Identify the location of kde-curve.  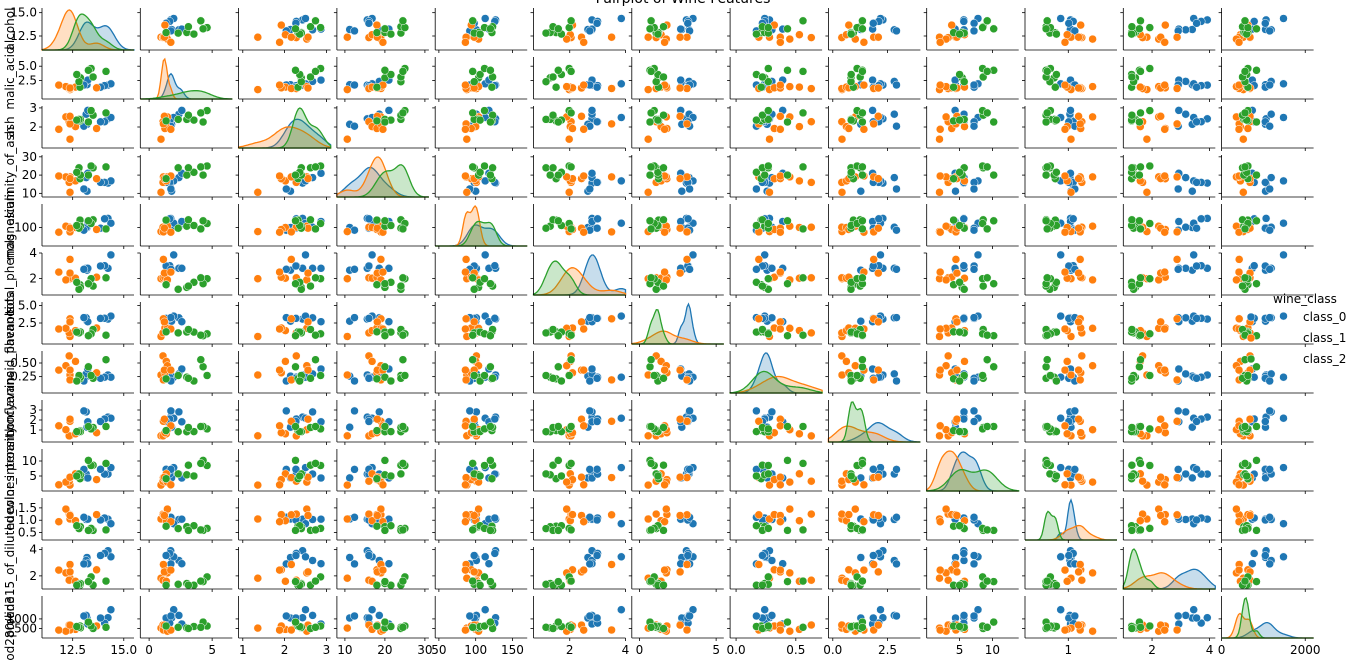
(186, 95).